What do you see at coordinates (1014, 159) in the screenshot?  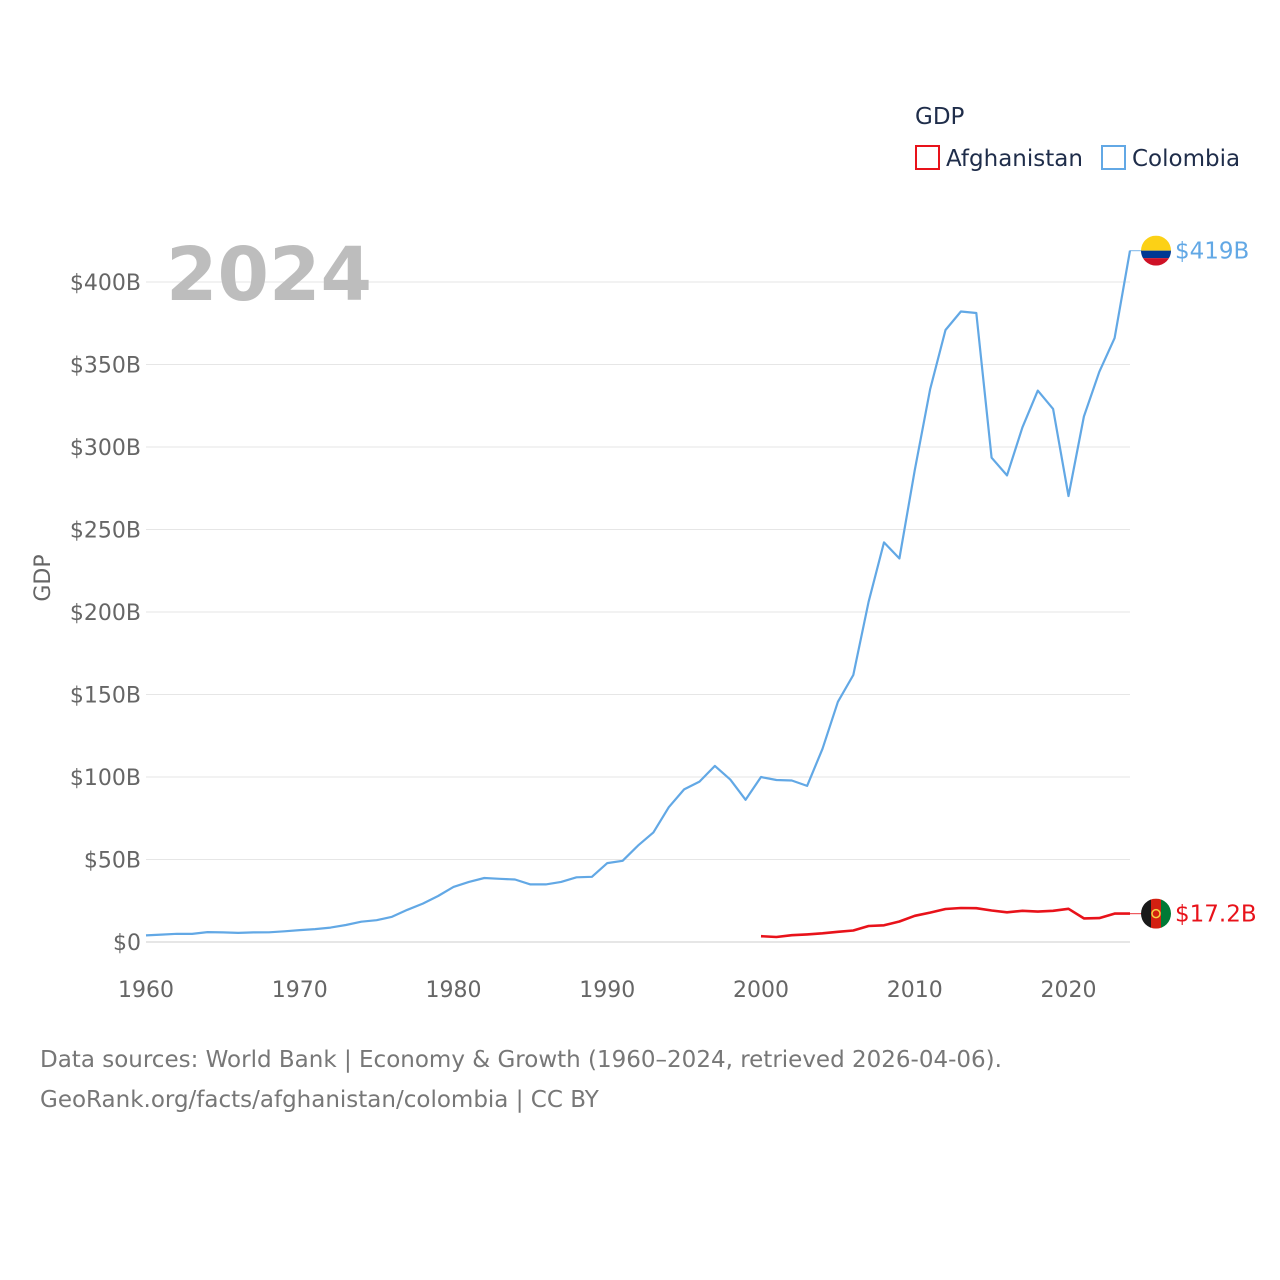 I see `legend-label-afghanistan: Afghanistan` at bounding box center [1014, 159].